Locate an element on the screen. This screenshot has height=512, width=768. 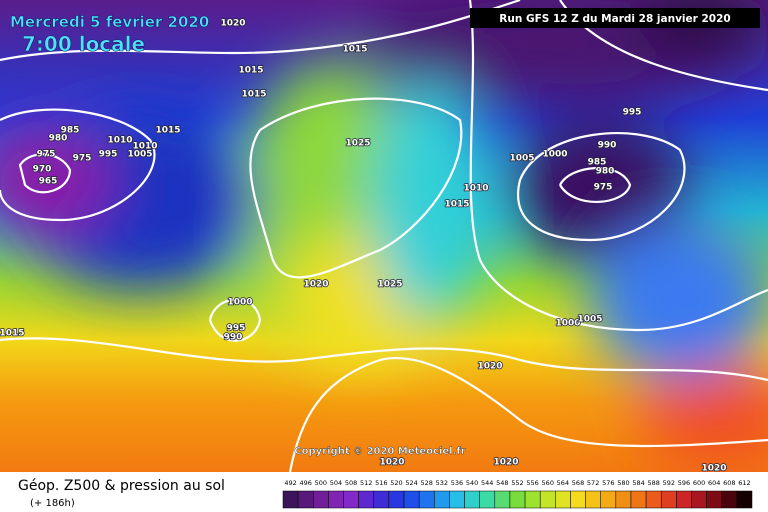
scale-label: 584 is located at coordinates (638, 483).